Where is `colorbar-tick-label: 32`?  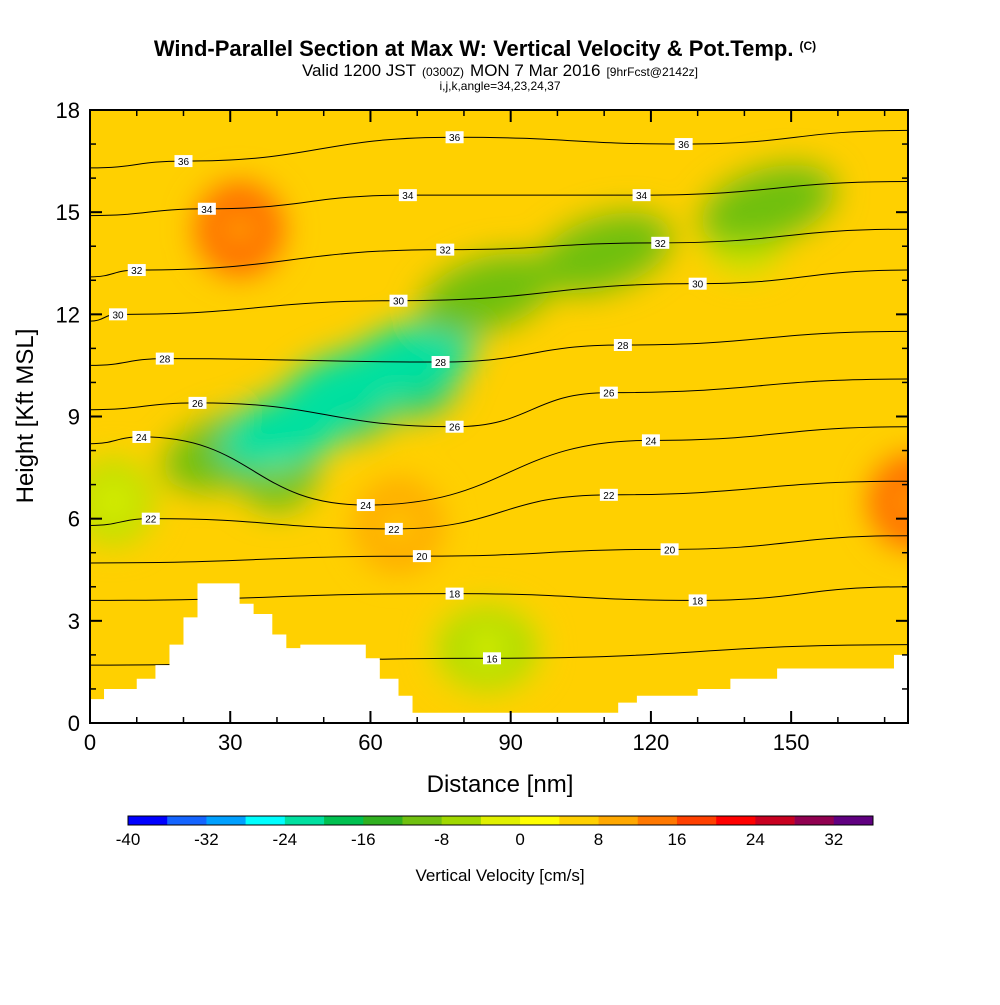 colorbar-tick-label: 32 is located at coordinates (833, 839).